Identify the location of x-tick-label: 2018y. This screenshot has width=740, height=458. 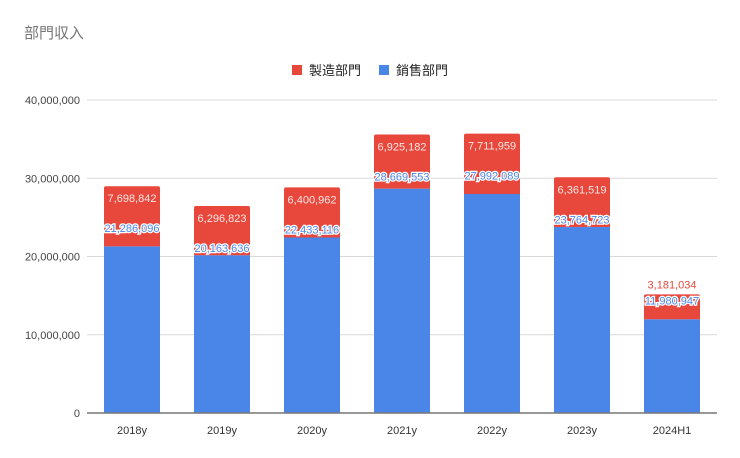
(132, 431).